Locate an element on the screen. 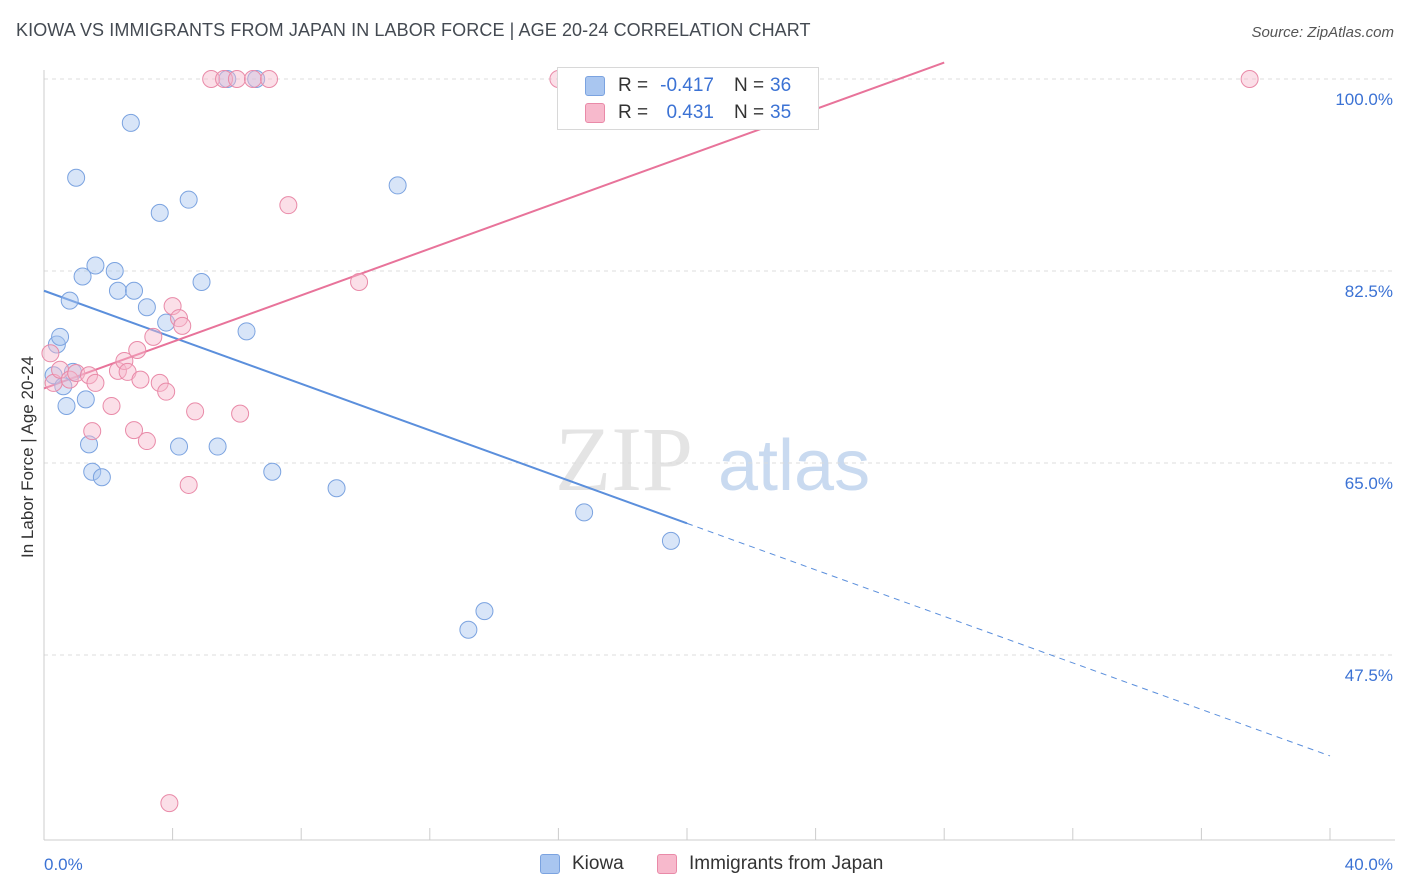 This screenshot has height=892, width=1406. legend-n-value: 35 is located at coordinates (781, 112).